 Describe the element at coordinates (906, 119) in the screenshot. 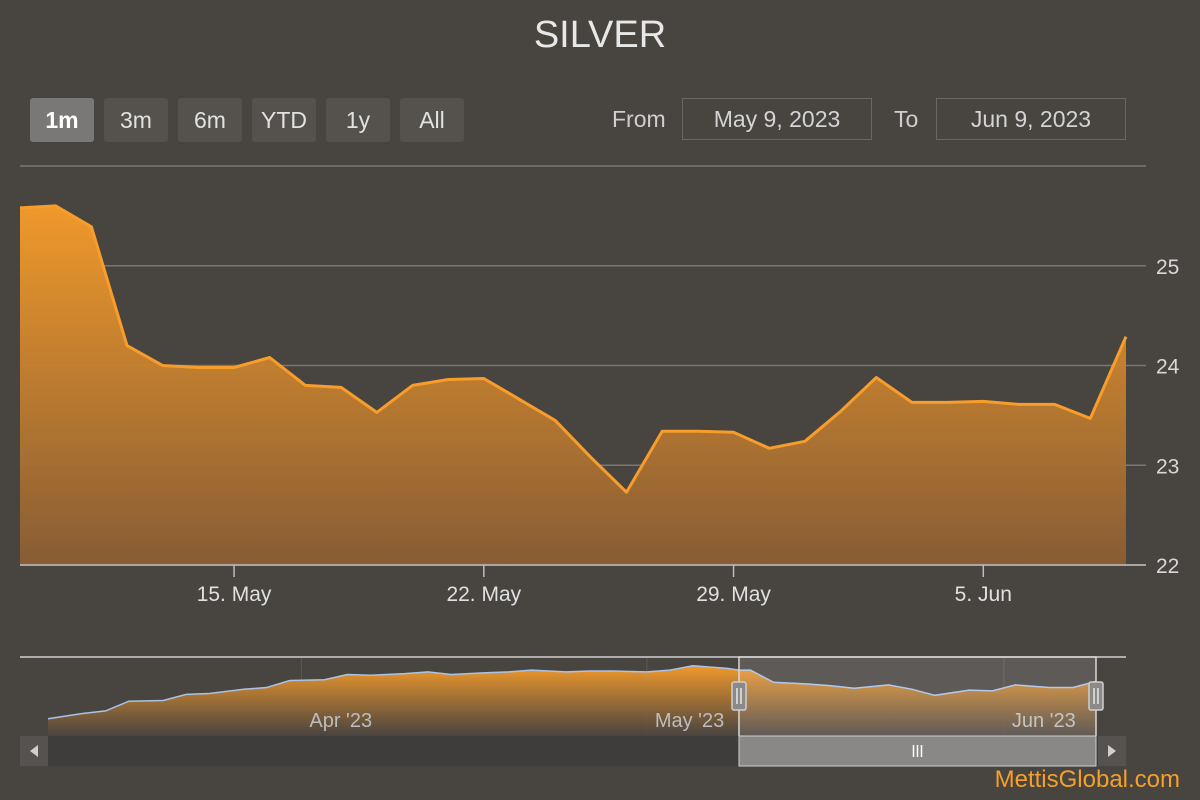

I see `to-label: To` at that location.